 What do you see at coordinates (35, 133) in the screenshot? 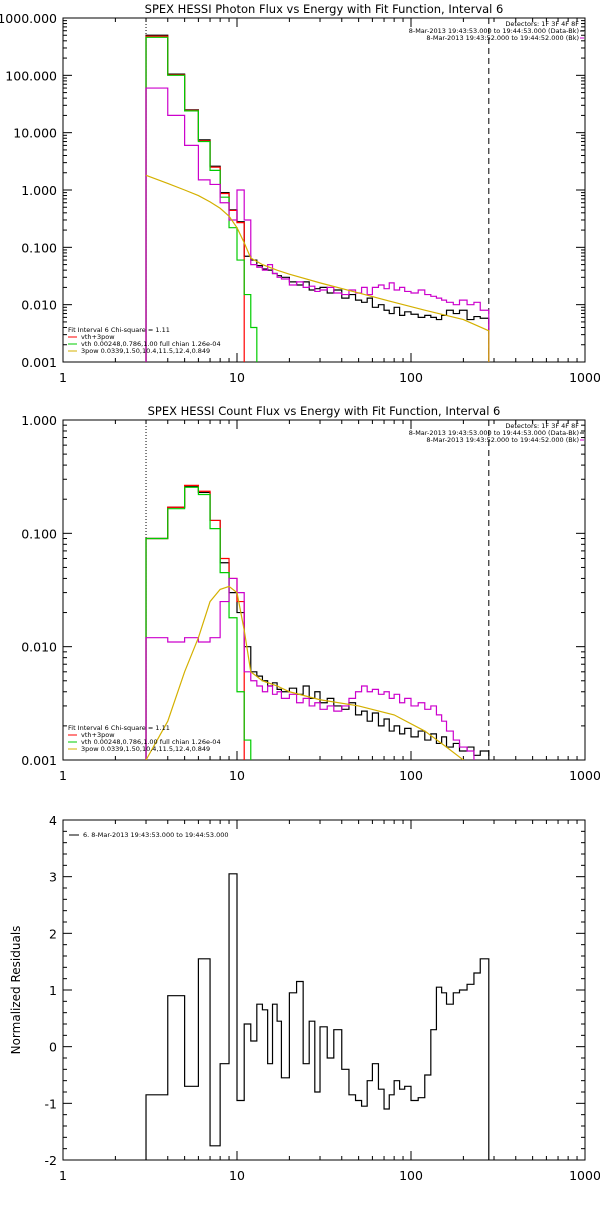
I see `y-tick-label: 10.000` at bounding box center [35, 133].